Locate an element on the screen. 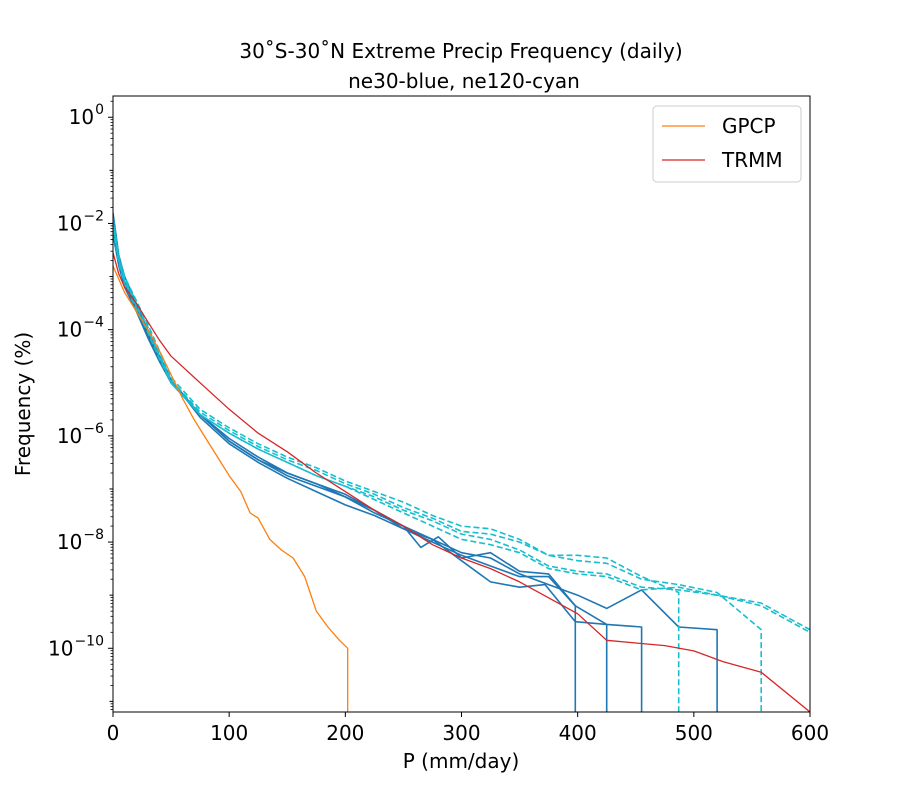  x-tick-label: 100 is located at coordinates (229, 733).